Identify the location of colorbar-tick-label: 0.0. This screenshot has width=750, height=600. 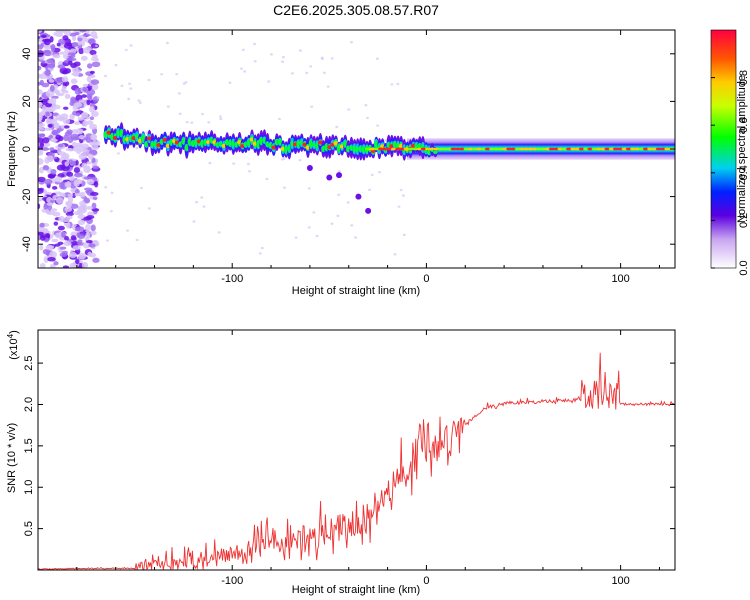
(744, 267).